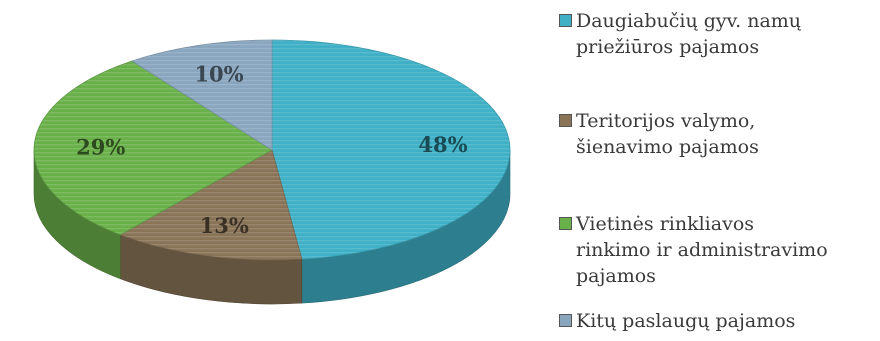  I want to click on pie-data-label: 13%, so click(224, 225).